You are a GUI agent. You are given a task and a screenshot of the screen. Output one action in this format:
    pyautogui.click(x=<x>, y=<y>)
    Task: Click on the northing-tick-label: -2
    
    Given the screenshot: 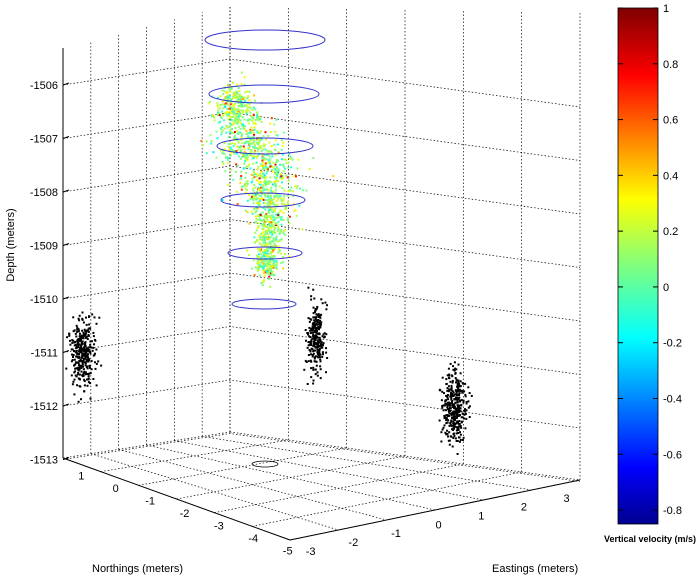 What is the action you would take?
    pyautogui.click(x=185, y=514)
    